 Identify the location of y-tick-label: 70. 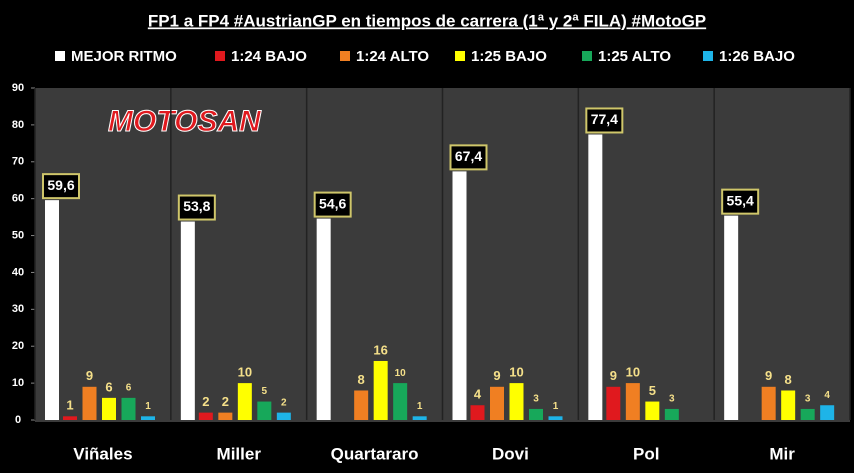
(18, 162).